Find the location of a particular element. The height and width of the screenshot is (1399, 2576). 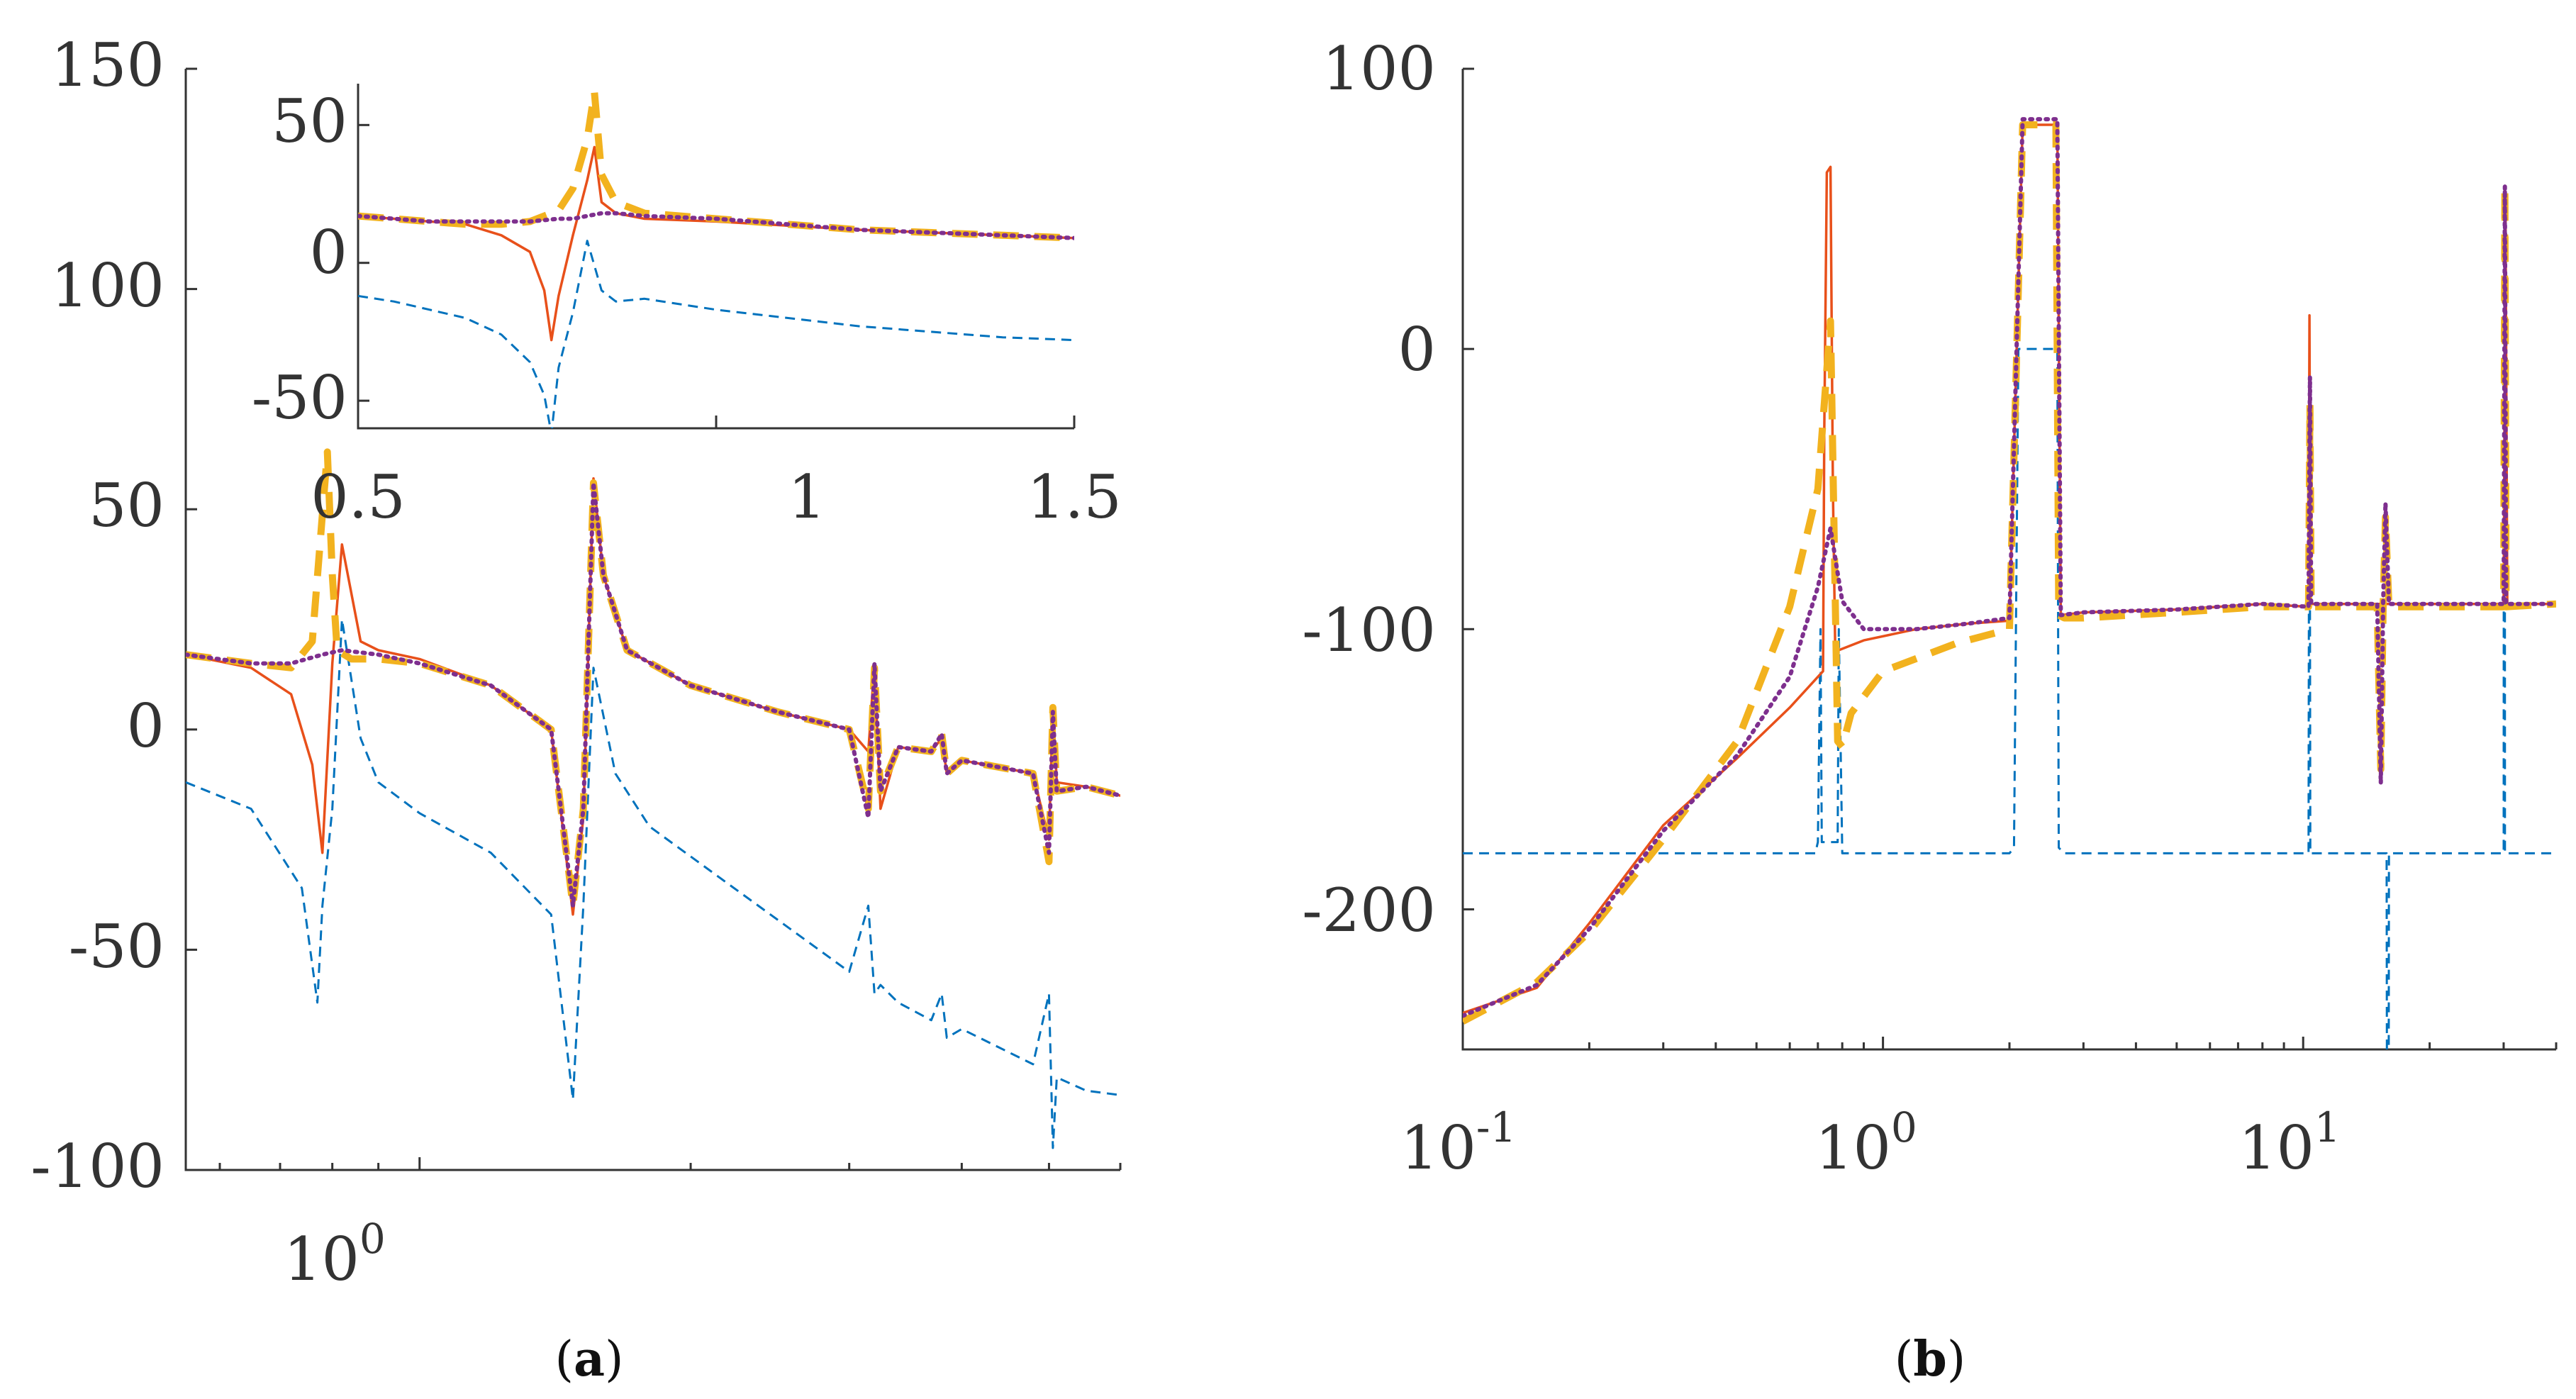

x-tick-label: 1 is located at coordinates (806, 497).